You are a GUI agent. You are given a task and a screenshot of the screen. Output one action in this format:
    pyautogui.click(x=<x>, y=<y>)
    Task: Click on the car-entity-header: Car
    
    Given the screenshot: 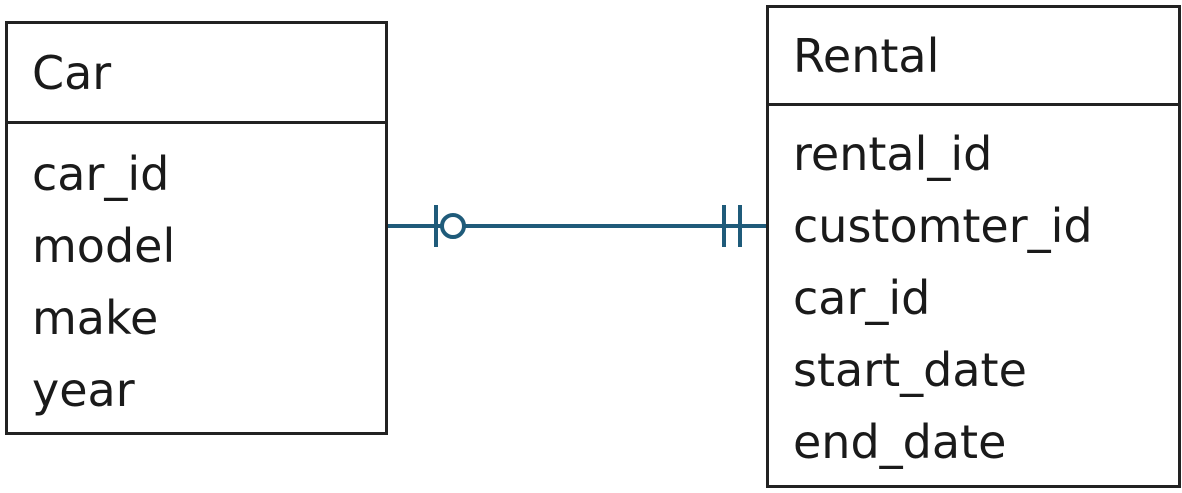 What is the action you would take?
    pyautogui.click(x=196, y=74)
    